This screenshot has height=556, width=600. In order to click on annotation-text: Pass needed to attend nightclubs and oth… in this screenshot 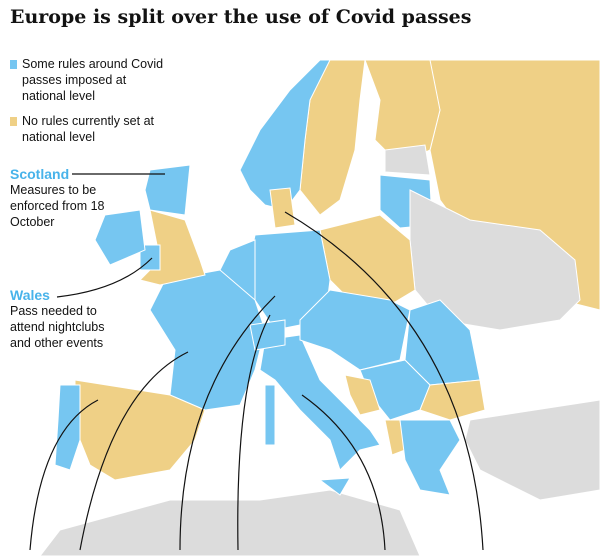, I will do `click(57, 327)`.